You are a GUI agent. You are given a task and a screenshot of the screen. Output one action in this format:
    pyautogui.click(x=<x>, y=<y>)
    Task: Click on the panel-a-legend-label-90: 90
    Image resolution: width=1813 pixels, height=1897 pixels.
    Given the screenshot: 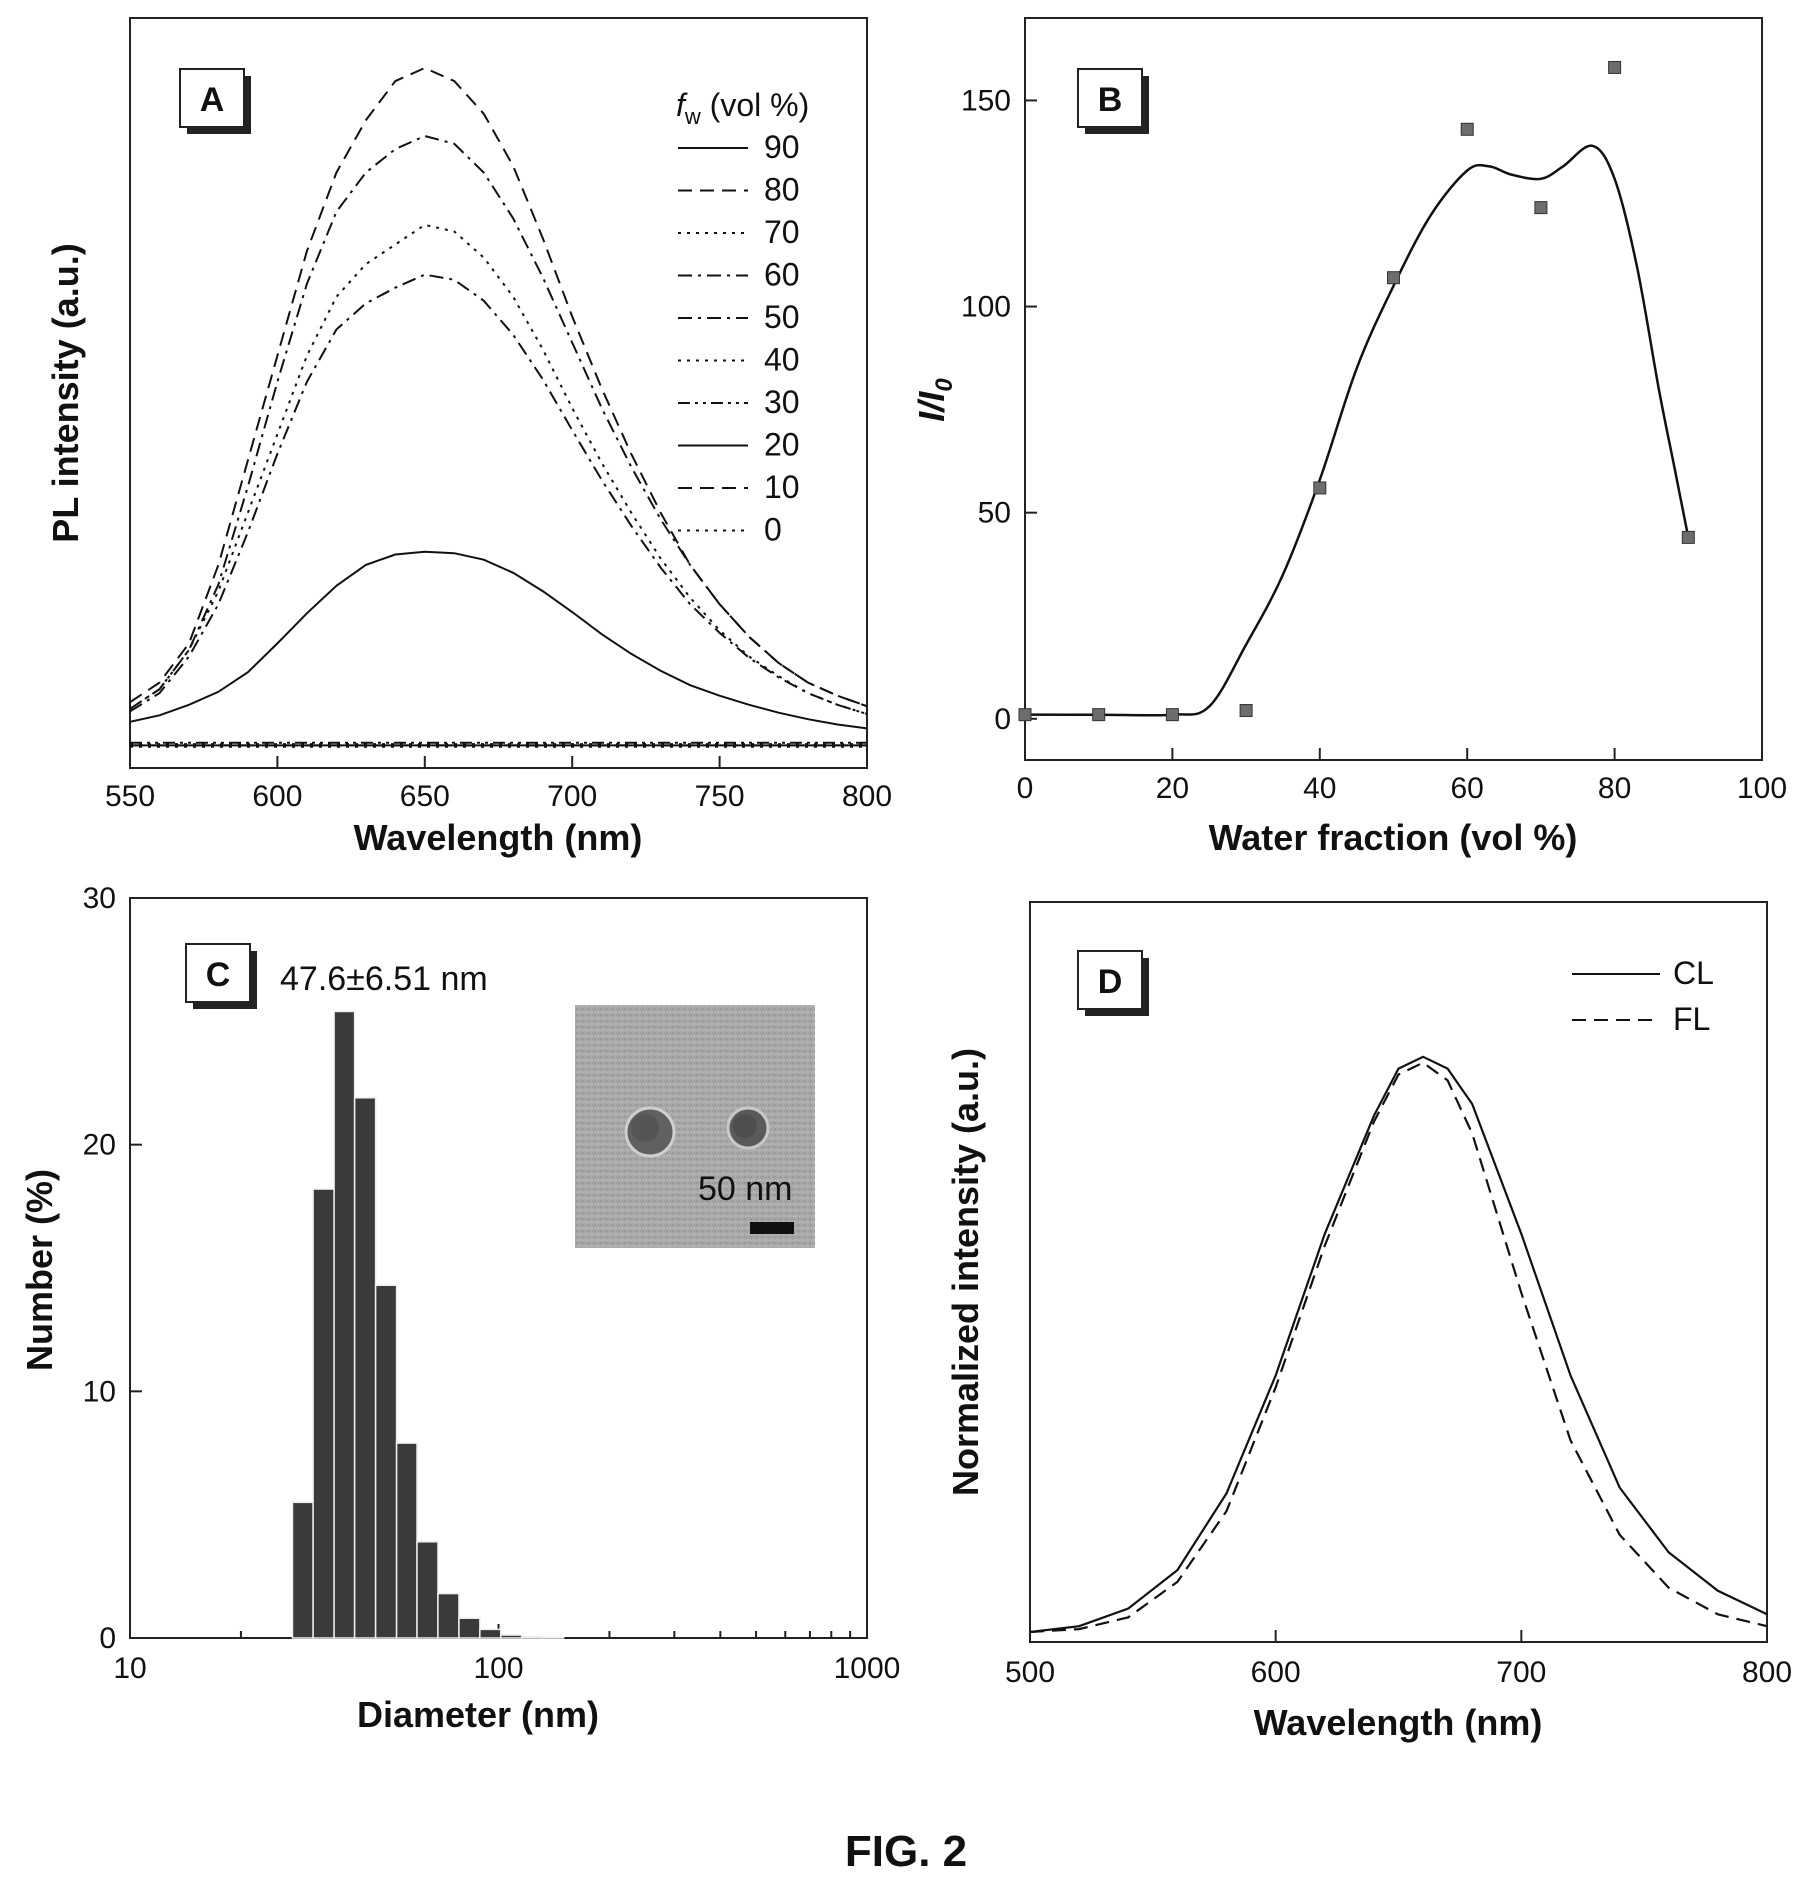 What is the action you would take?
    pyautogui.click(x=782, y=147)
    